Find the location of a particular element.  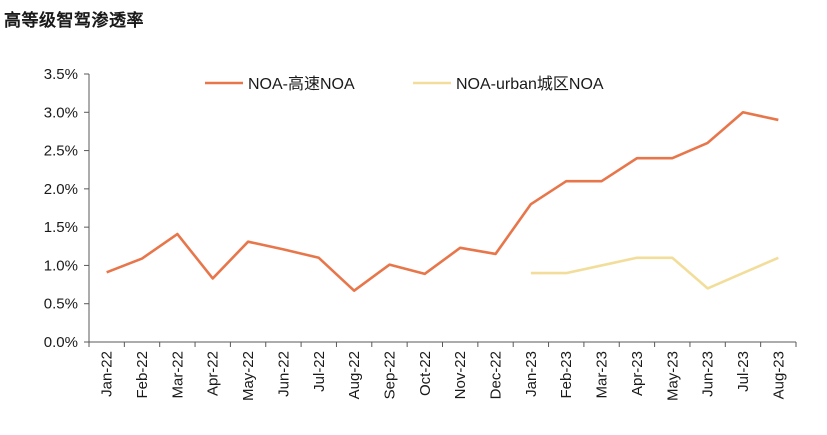

legend-label-2: NOA-urban城区NOA is located at coordinates (530, 84).